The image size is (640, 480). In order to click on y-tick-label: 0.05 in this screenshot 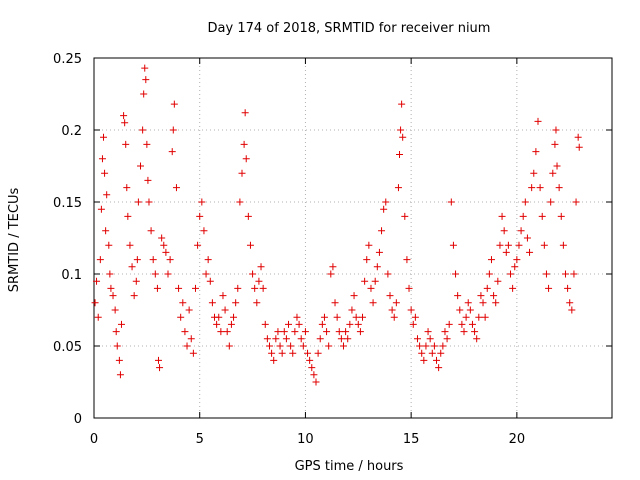, I will do `click(67, 347)`.